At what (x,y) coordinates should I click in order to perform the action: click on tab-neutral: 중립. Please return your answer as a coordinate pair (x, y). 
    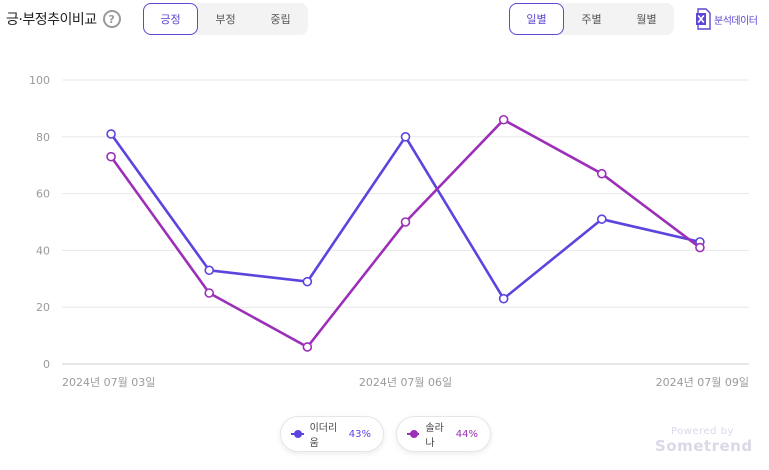
    Looking at the image, I should click on (280, 19).